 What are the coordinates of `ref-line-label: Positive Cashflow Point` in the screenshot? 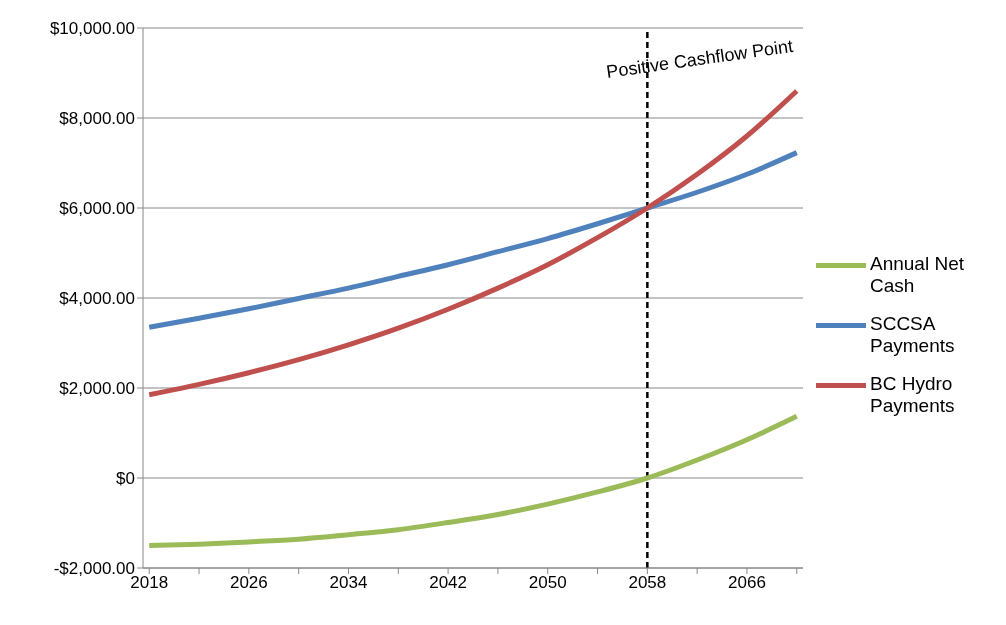 It's located at (700, 58).